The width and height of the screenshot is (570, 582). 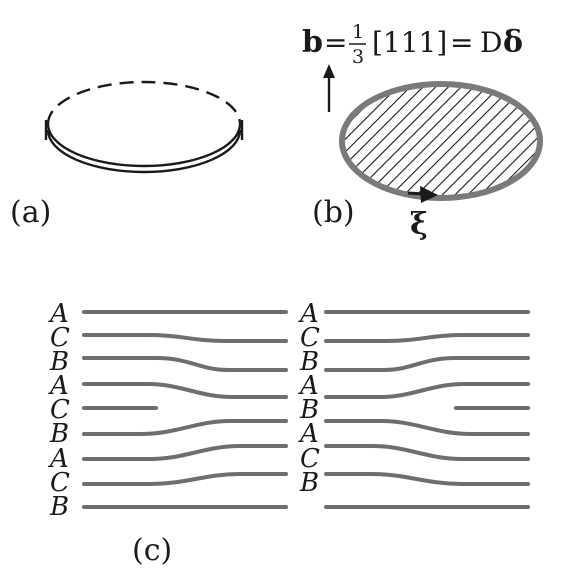 What do you see at coordinates (491, 42) in the screenshot?
I see `displacement-D: D` at bounding box center [491, 42].